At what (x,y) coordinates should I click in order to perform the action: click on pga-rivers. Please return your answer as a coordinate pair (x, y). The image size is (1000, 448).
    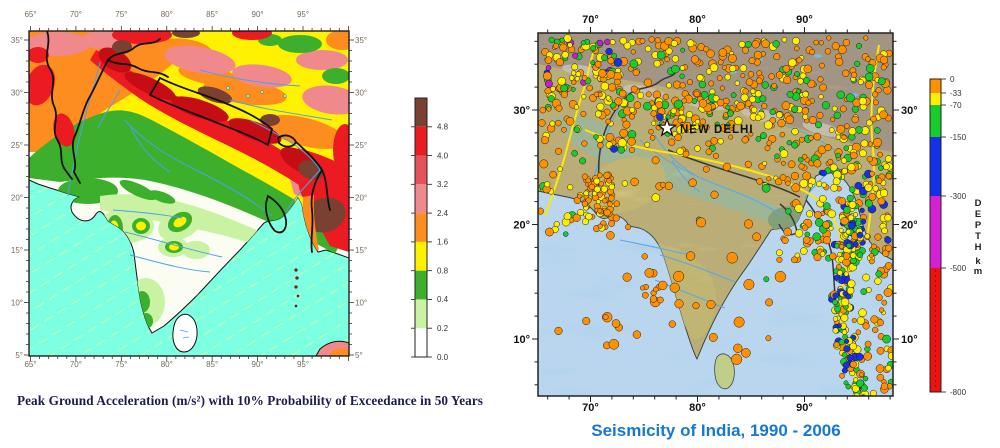
    Looking at the image, I should click on (200, 167).